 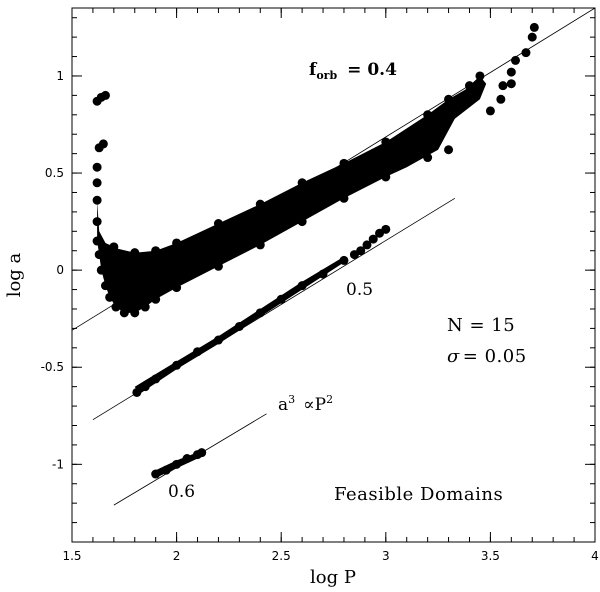 What do you see at coordinates (595, 556) in the screenshot?
I see `x-tick-label: 4` at bounding box center [595, 556].